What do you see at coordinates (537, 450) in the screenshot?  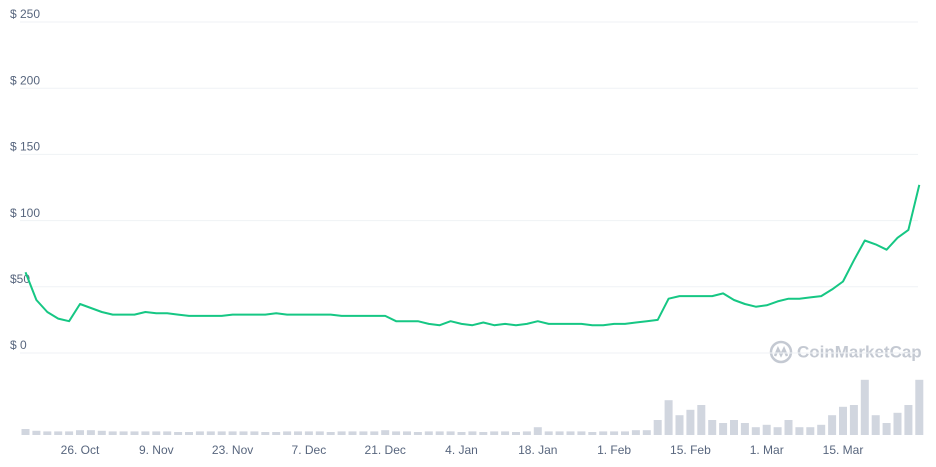 I see `x-tick-label: 18. Jan` at bounding box center [537, 450].